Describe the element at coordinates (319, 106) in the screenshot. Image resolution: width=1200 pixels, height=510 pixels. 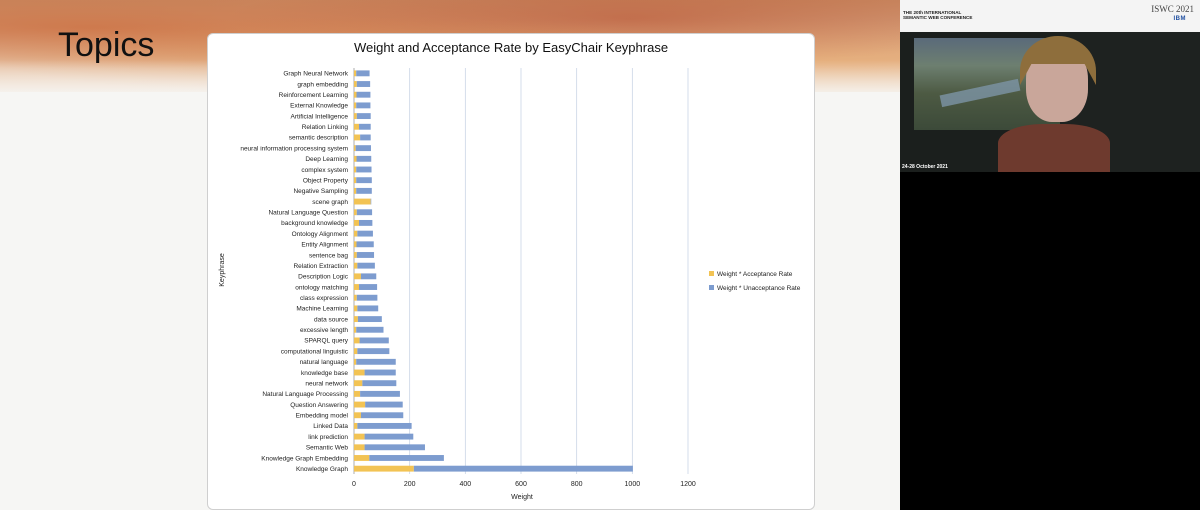
I see `category-label: External Knowledge` at that location.